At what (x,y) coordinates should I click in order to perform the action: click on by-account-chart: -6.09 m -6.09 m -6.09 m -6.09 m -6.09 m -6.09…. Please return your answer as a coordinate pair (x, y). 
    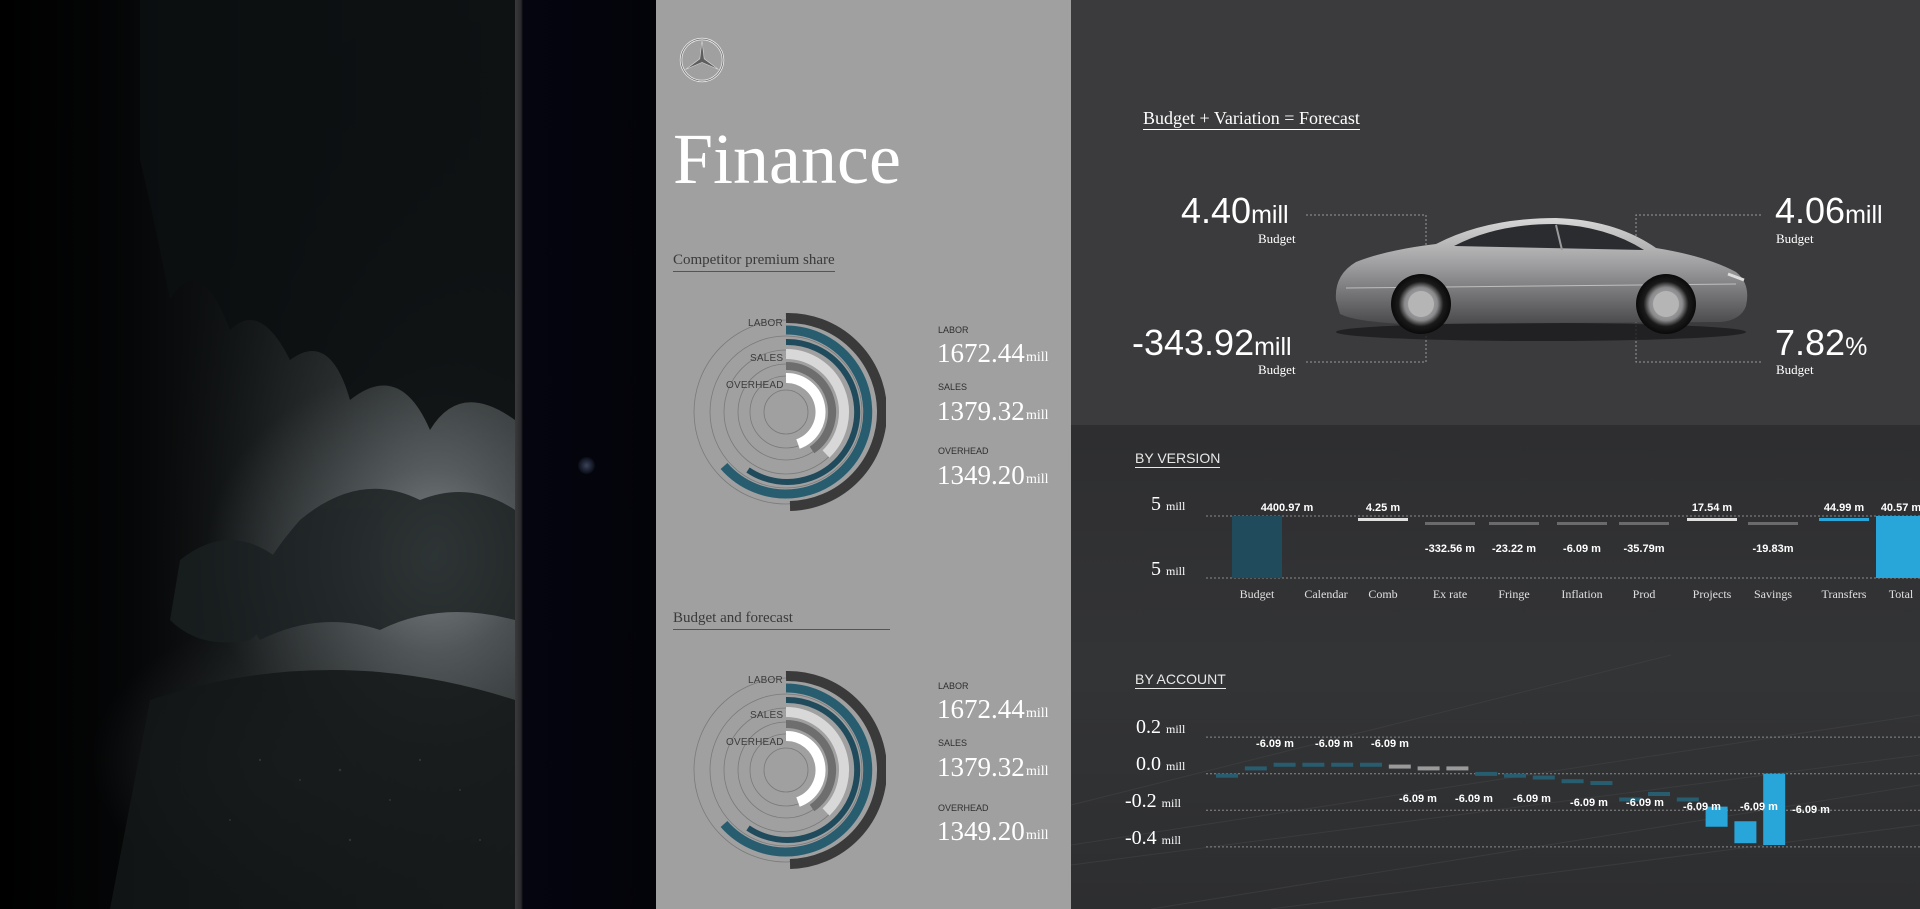
    Looking at the image, I should click on (1563, 792).